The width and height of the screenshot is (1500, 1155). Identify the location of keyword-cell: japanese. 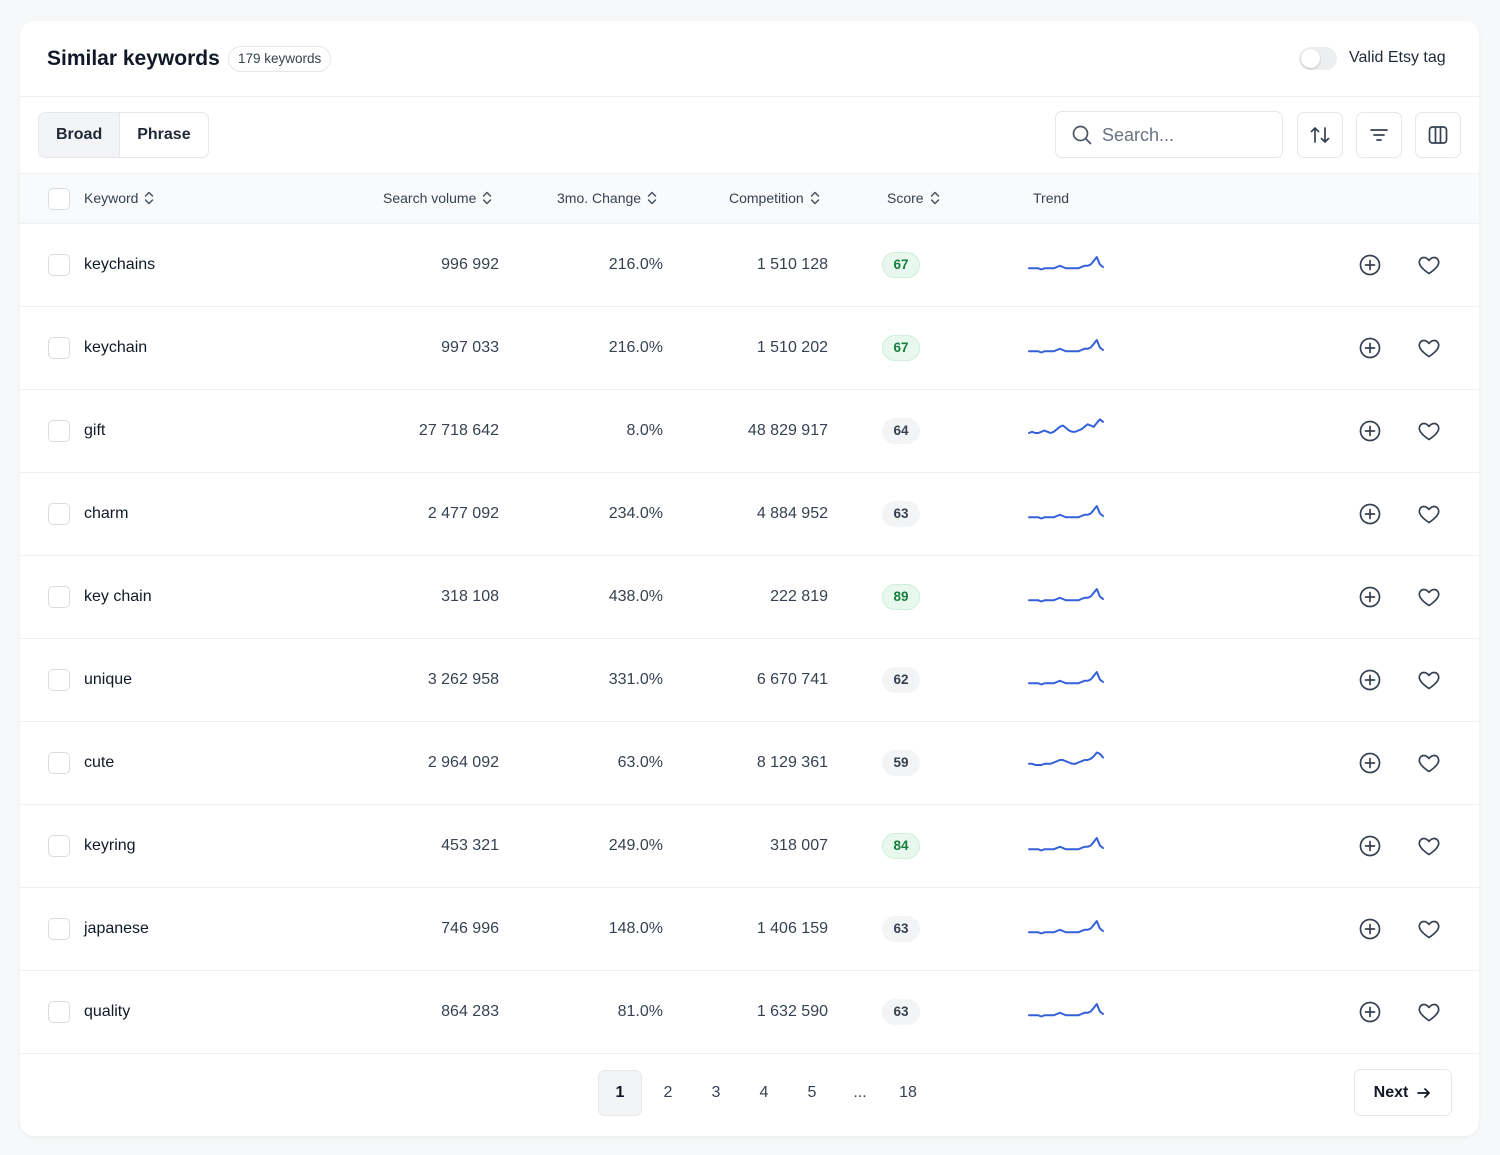
(116, 928).